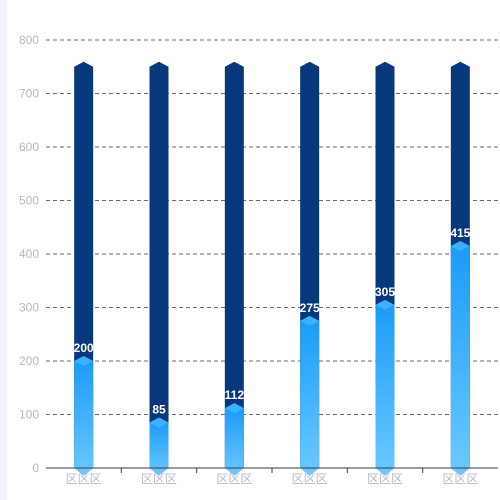  I want to click on y-tick-label: 300, so click(29, 308).